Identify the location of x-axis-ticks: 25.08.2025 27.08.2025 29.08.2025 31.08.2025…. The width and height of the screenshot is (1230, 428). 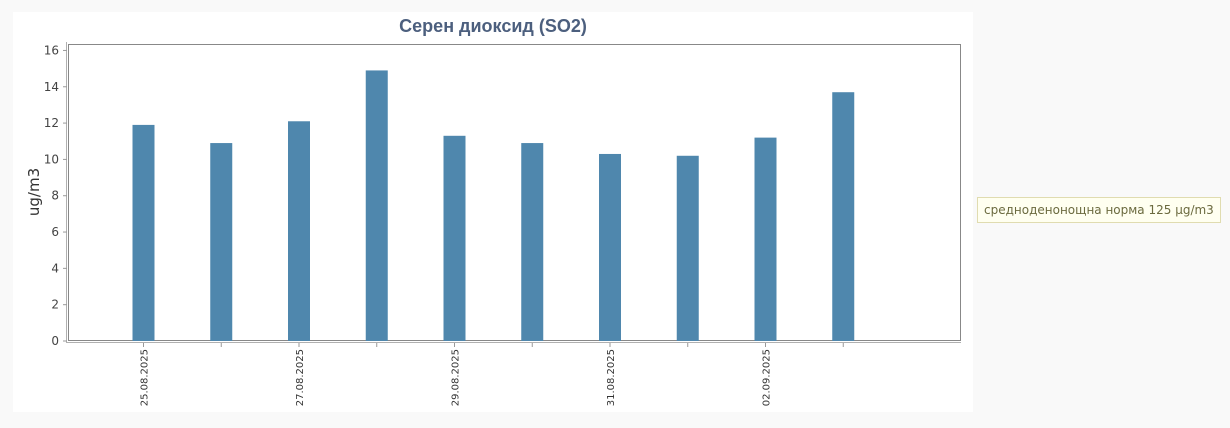
(492, 374).